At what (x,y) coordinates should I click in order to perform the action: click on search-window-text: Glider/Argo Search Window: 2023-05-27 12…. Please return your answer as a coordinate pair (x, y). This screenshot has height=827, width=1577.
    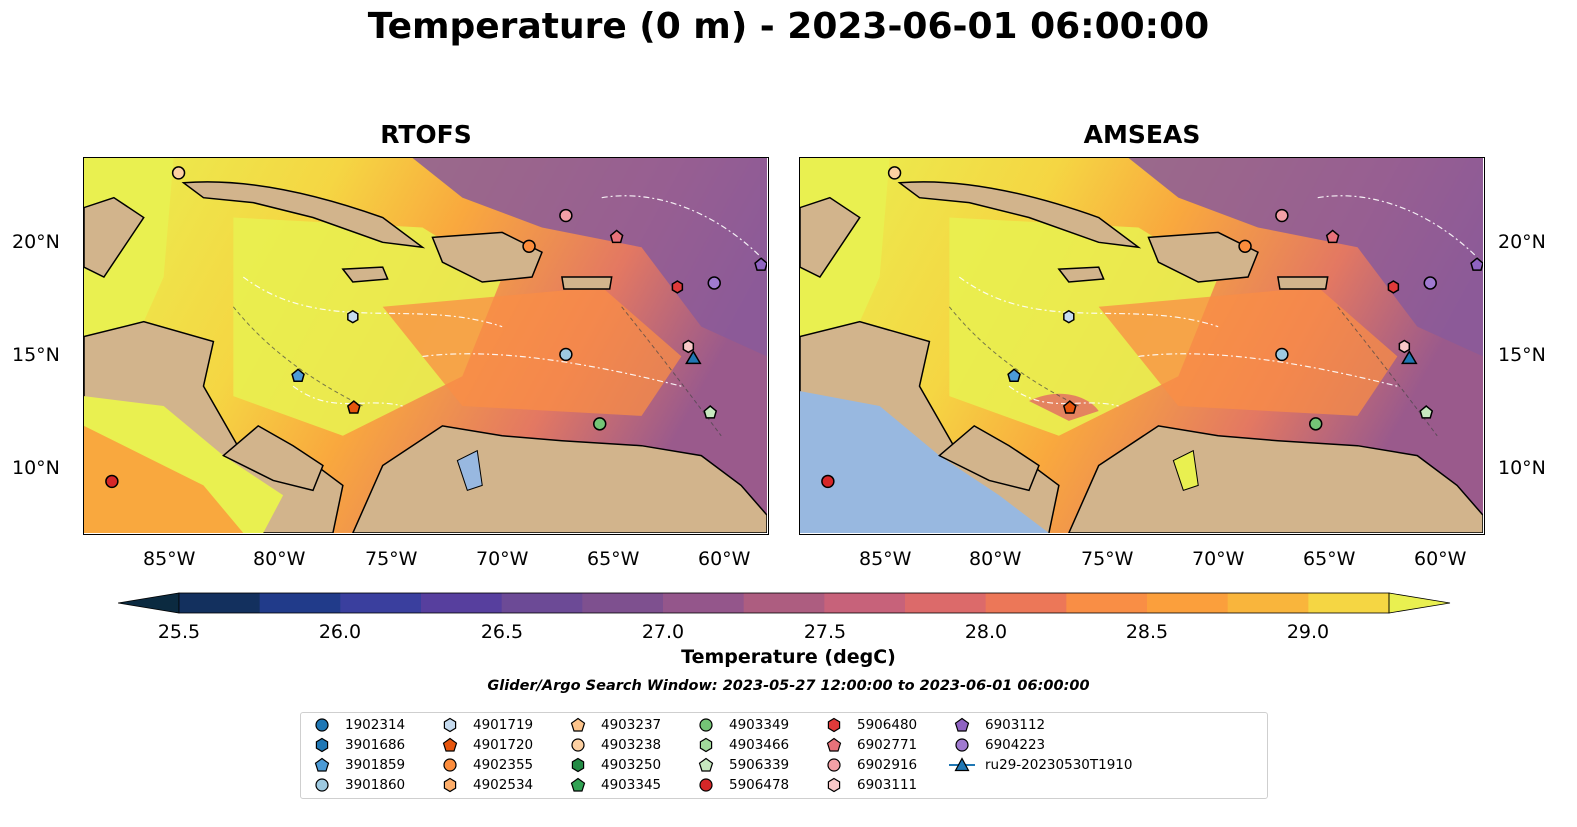
    Looking at the image, I should click on (788, 686).